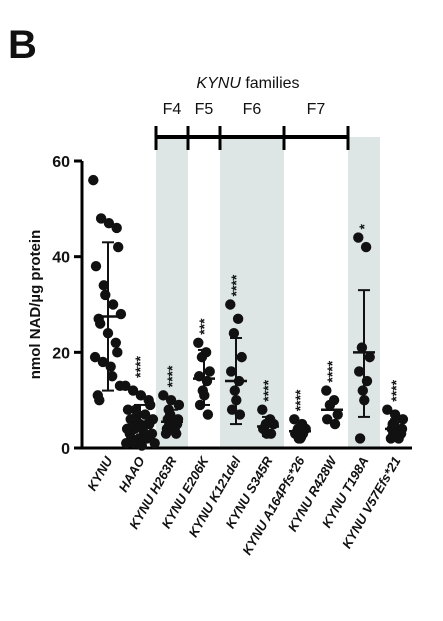 The height and width of the screenshot is (621, 443). I want to click on significance-label: *, so click(364, 227).